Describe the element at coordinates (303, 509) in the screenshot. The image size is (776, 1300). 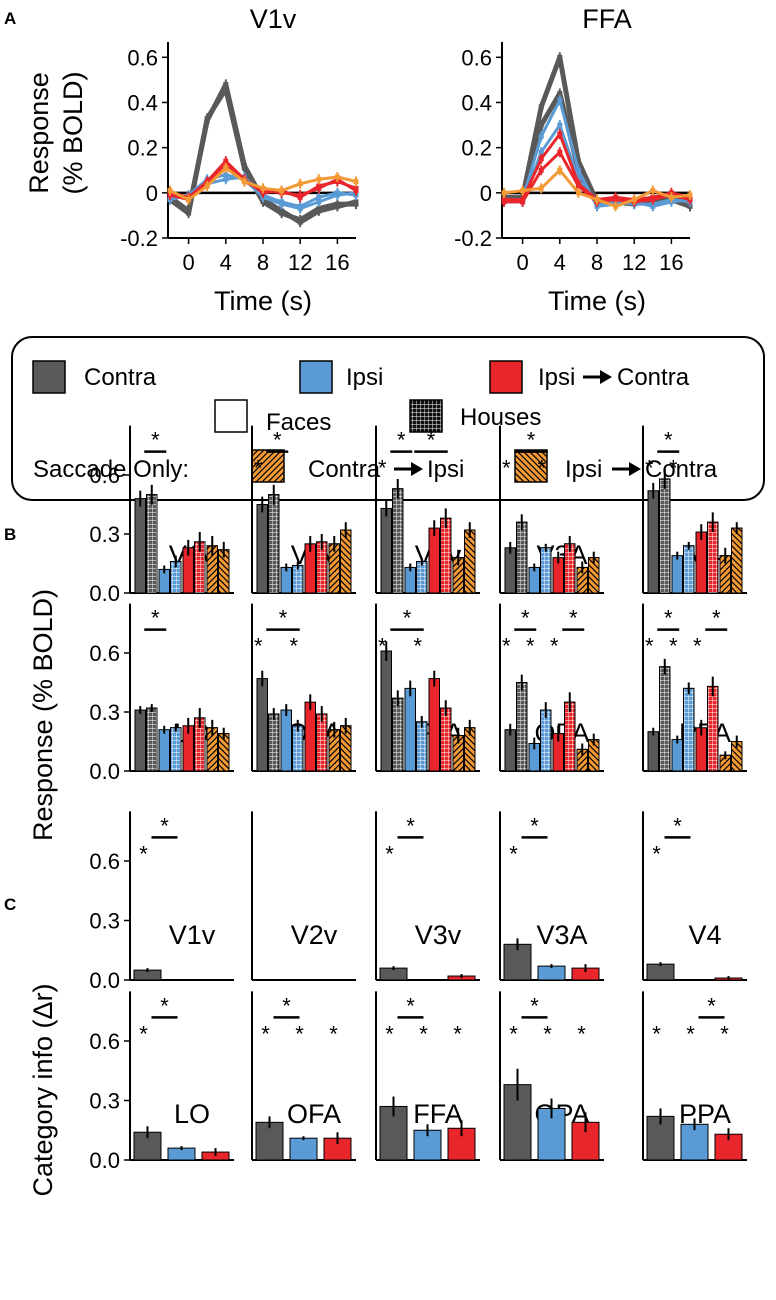
I see `roi-plot: V2v**` at that location.